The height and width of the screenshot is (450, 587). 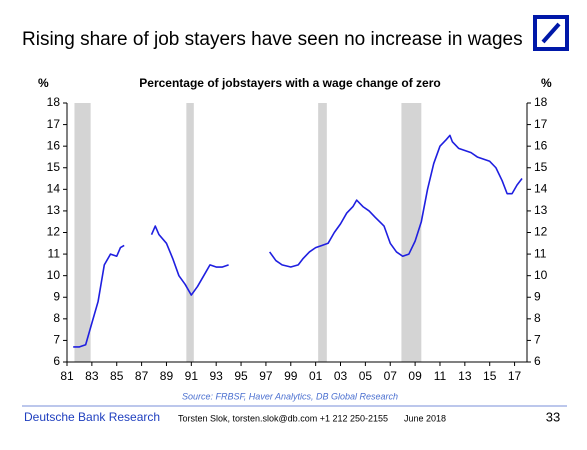 I want to click on x-tick-label: 95, so click(x=241, y=376).